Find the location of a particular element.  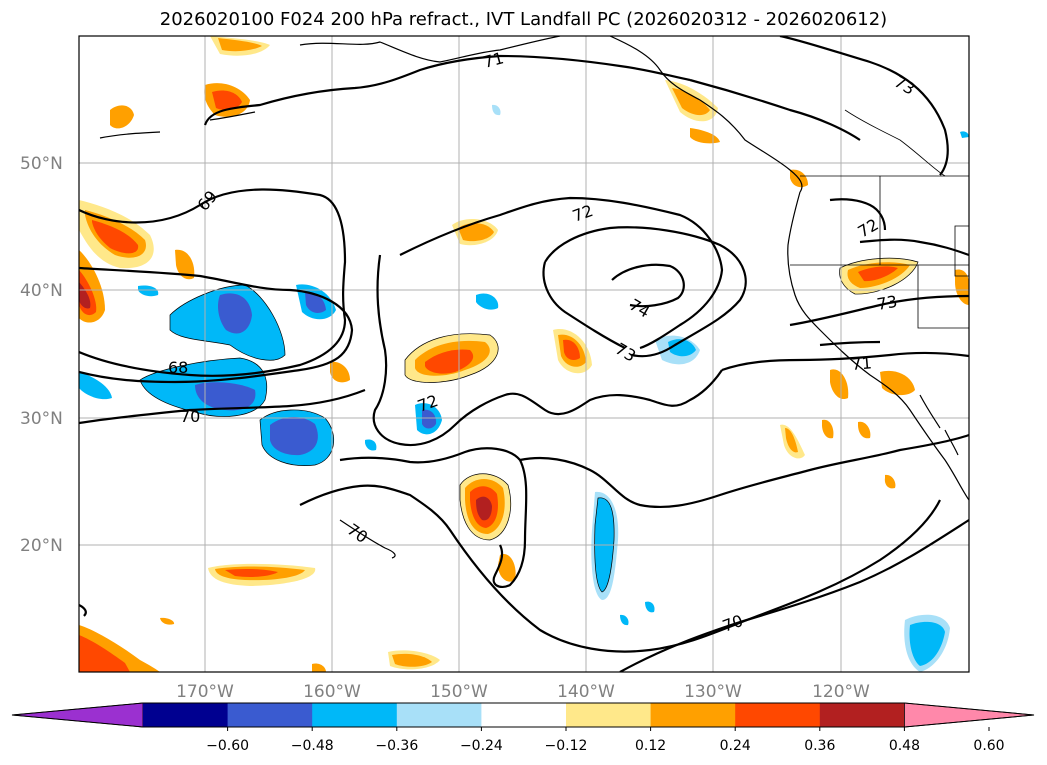

colorbar-tick-label: 0.12 is located at coordinates (650, 746).